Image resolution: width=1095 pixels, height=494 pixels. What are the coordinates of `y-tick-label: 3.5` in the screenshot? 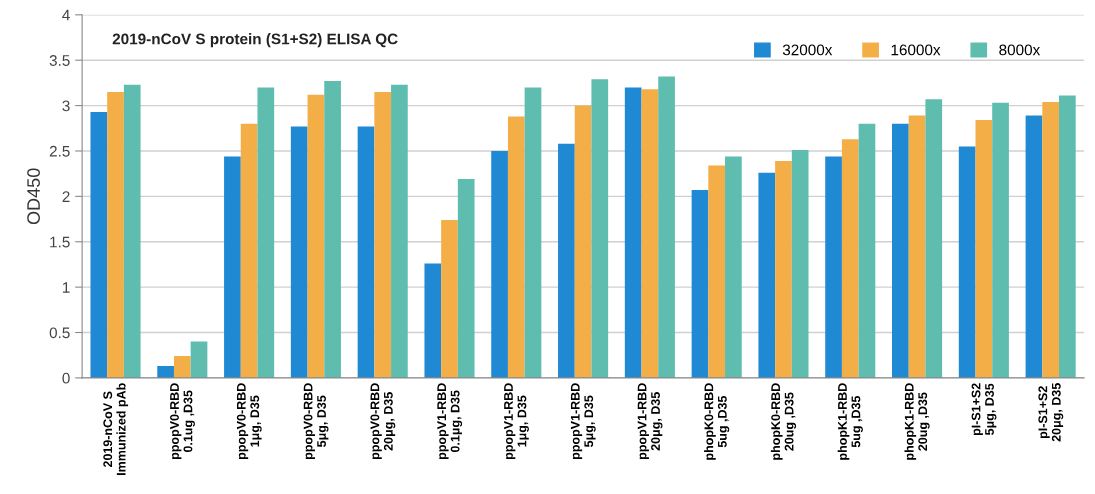 It's located at (59, 60).